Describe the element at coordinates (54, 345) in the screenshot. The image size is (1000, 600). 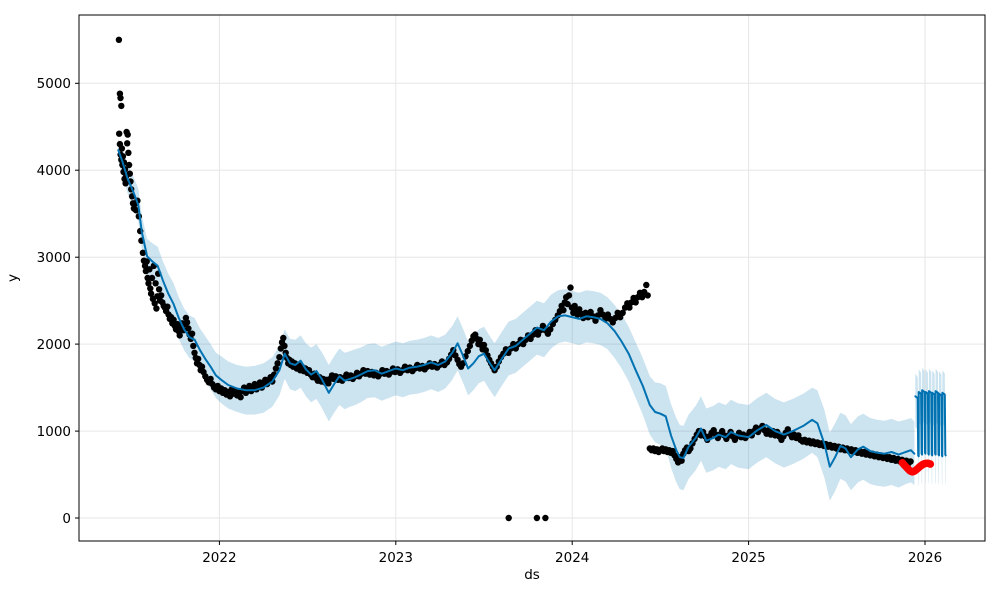
I see `y-tick-label: 2000` at that location.